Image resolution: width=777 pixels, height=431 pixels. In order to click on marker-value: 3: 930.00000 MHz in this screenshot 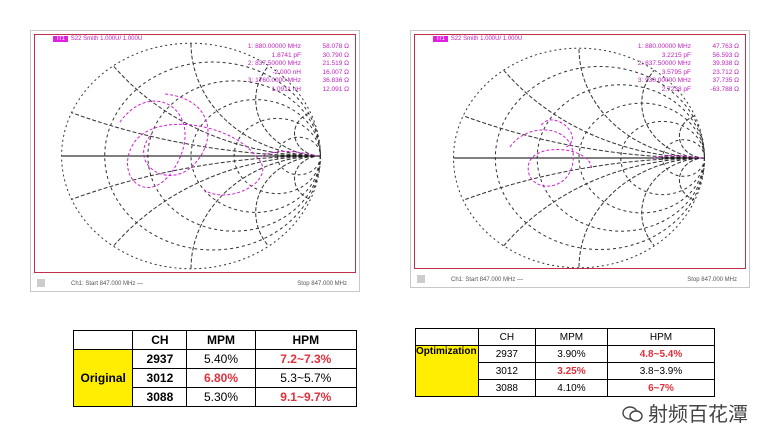, I will do `click(664, 80)`.